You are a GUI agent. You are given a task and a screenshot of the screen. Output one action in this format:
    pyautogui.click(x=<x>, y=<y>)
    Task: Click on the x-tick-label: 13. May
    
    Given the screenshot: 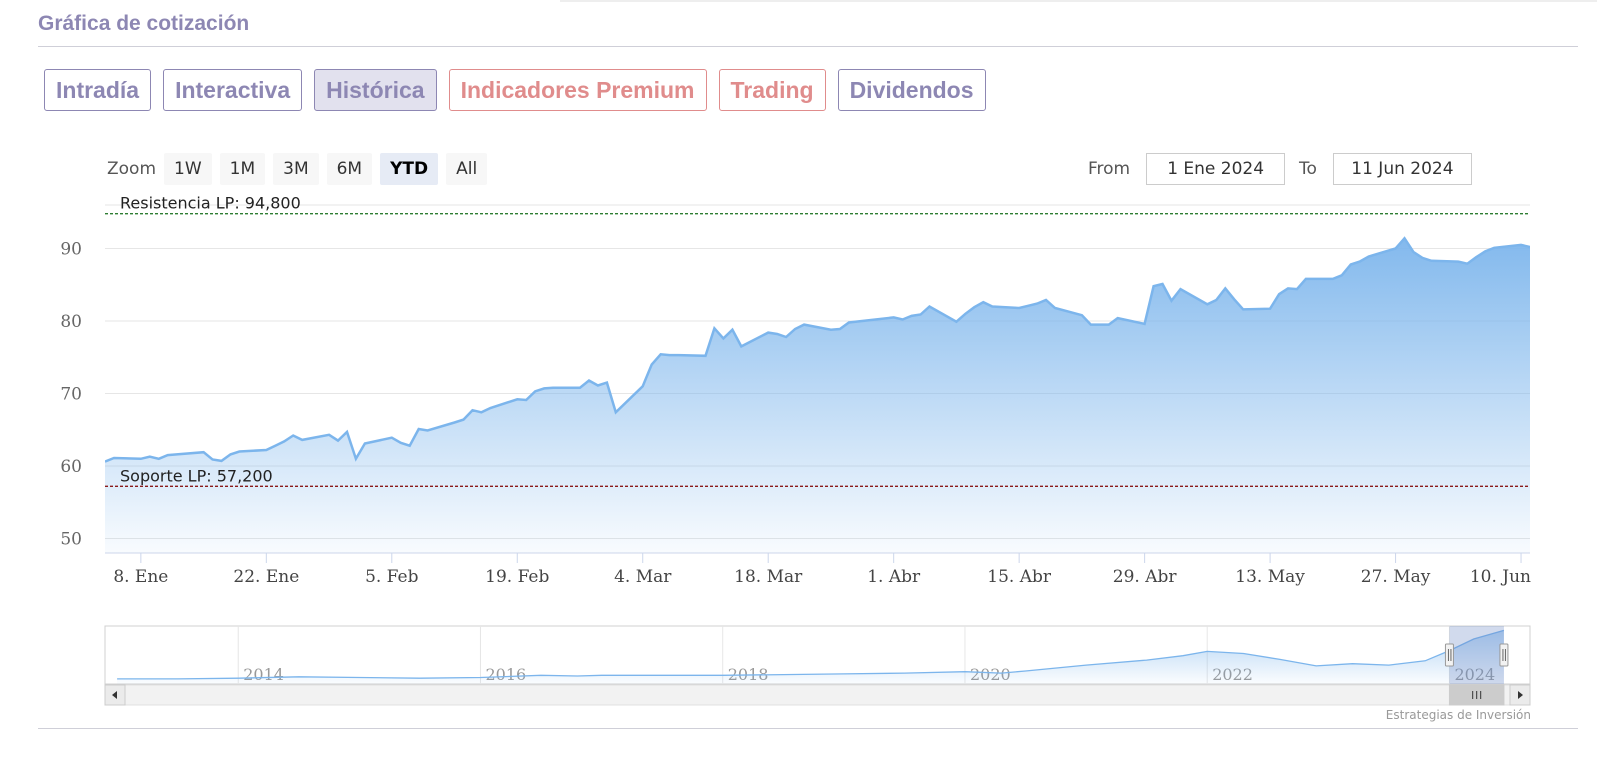 What is the action you would take?
    pyautogui.click(x=1270, y=577)
    